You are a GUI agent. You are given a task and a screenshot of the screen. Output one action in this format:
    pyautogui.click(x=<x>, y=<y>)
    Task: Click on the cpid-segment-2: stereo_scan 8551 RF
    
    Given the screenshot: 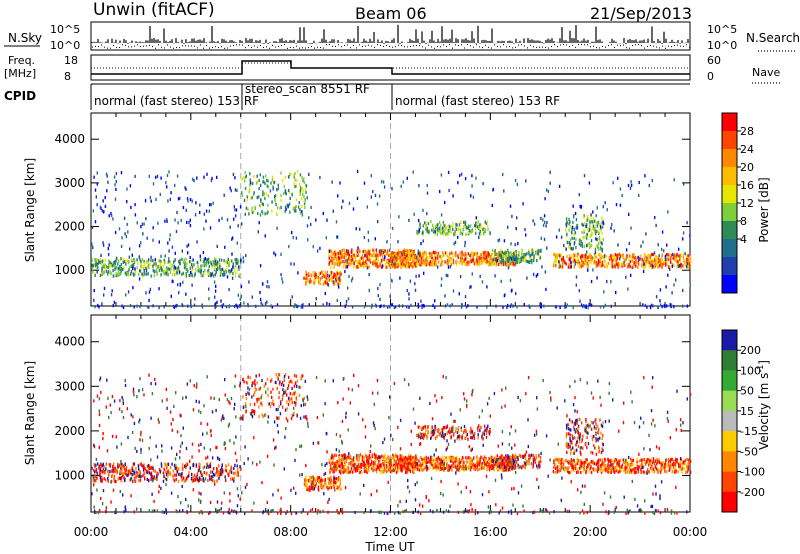 What is the action you would take?
    pyautogui.click(x=307, y=89)
    